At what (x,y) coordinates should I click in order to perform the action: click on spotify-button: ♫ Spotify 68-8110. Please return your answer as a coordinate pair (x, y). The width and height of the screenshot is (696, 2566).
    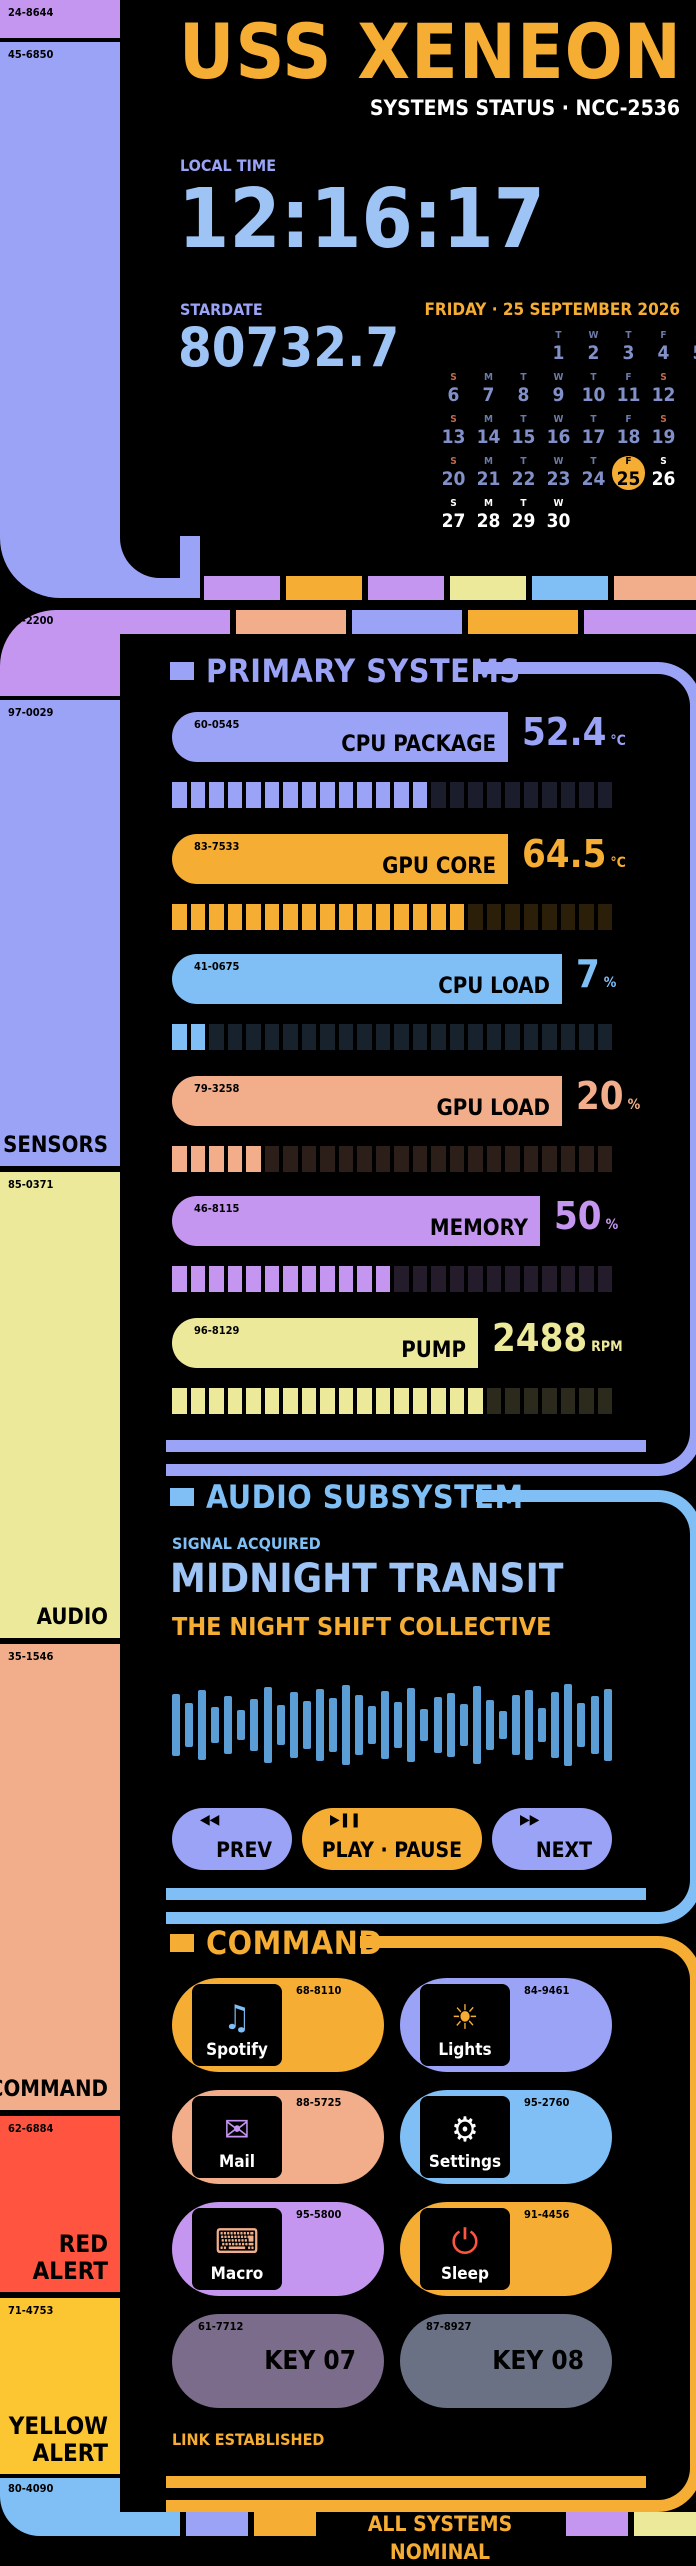
    Looking at the image, I should click on (278, 2025).